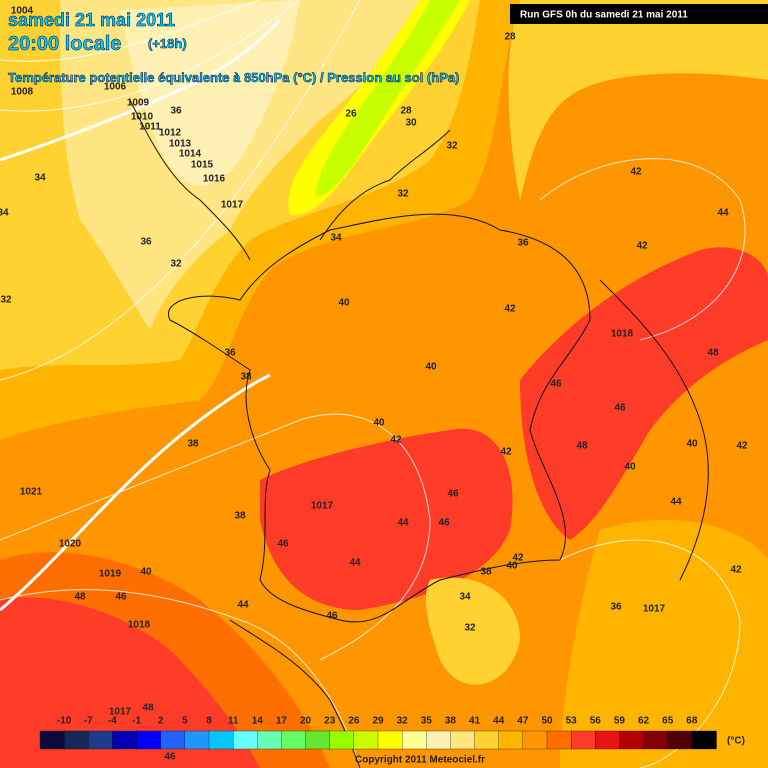  I want to click on map-label: 1020, so click(70, 544).